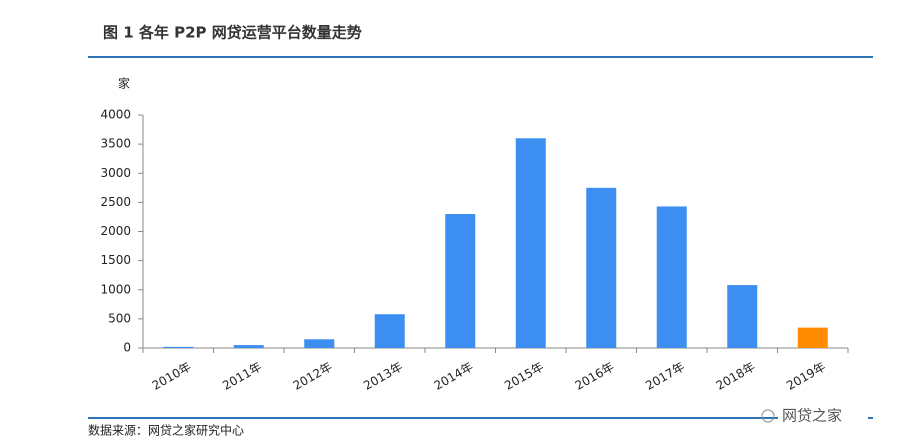 The image size is (923, 441). I want to click on y-axis-label: 家, so click(124, 83).